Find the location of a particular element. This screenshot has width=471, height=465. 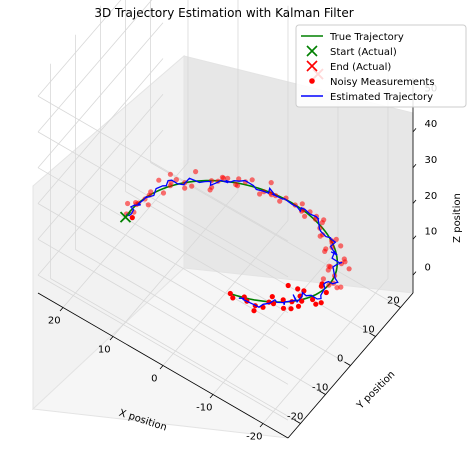

x-tick-label: 0 is located at coordinates (154, 379).